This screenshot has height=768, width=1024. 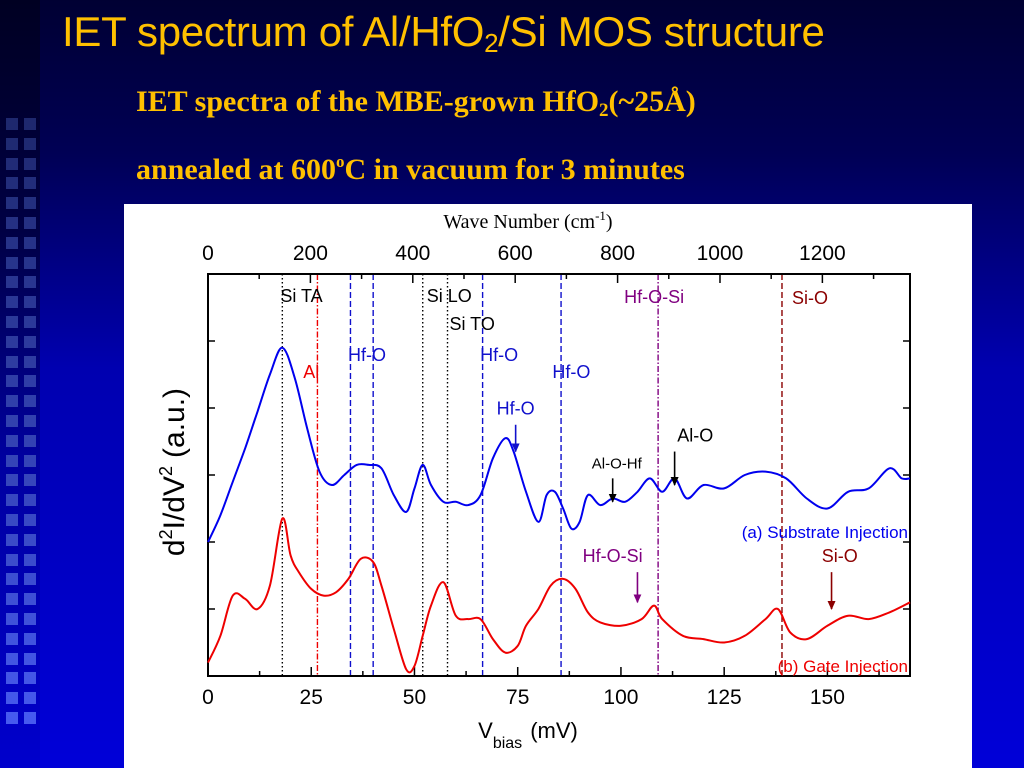 What do you see at coordinates (661, 31) in the screenshot?
I see `title-text-end: /Si MOS structure` at bounding box center [661, 31].